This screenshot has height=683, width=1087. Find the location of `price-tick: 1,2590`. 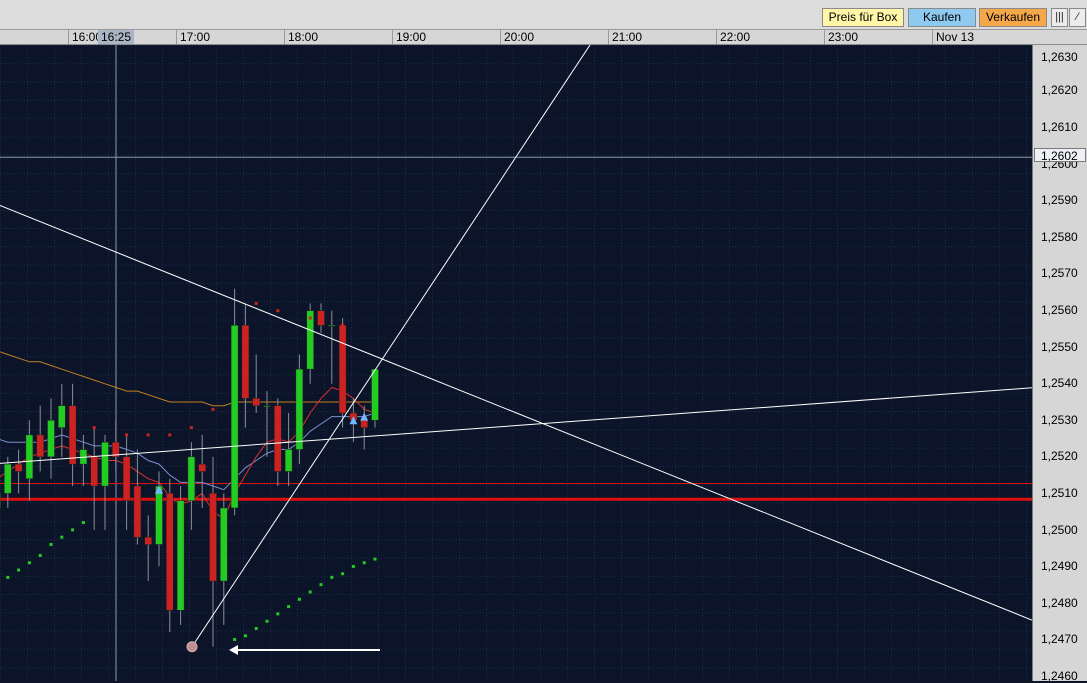

price-tick: 1,2590 is located at coordinates (1059, 200).